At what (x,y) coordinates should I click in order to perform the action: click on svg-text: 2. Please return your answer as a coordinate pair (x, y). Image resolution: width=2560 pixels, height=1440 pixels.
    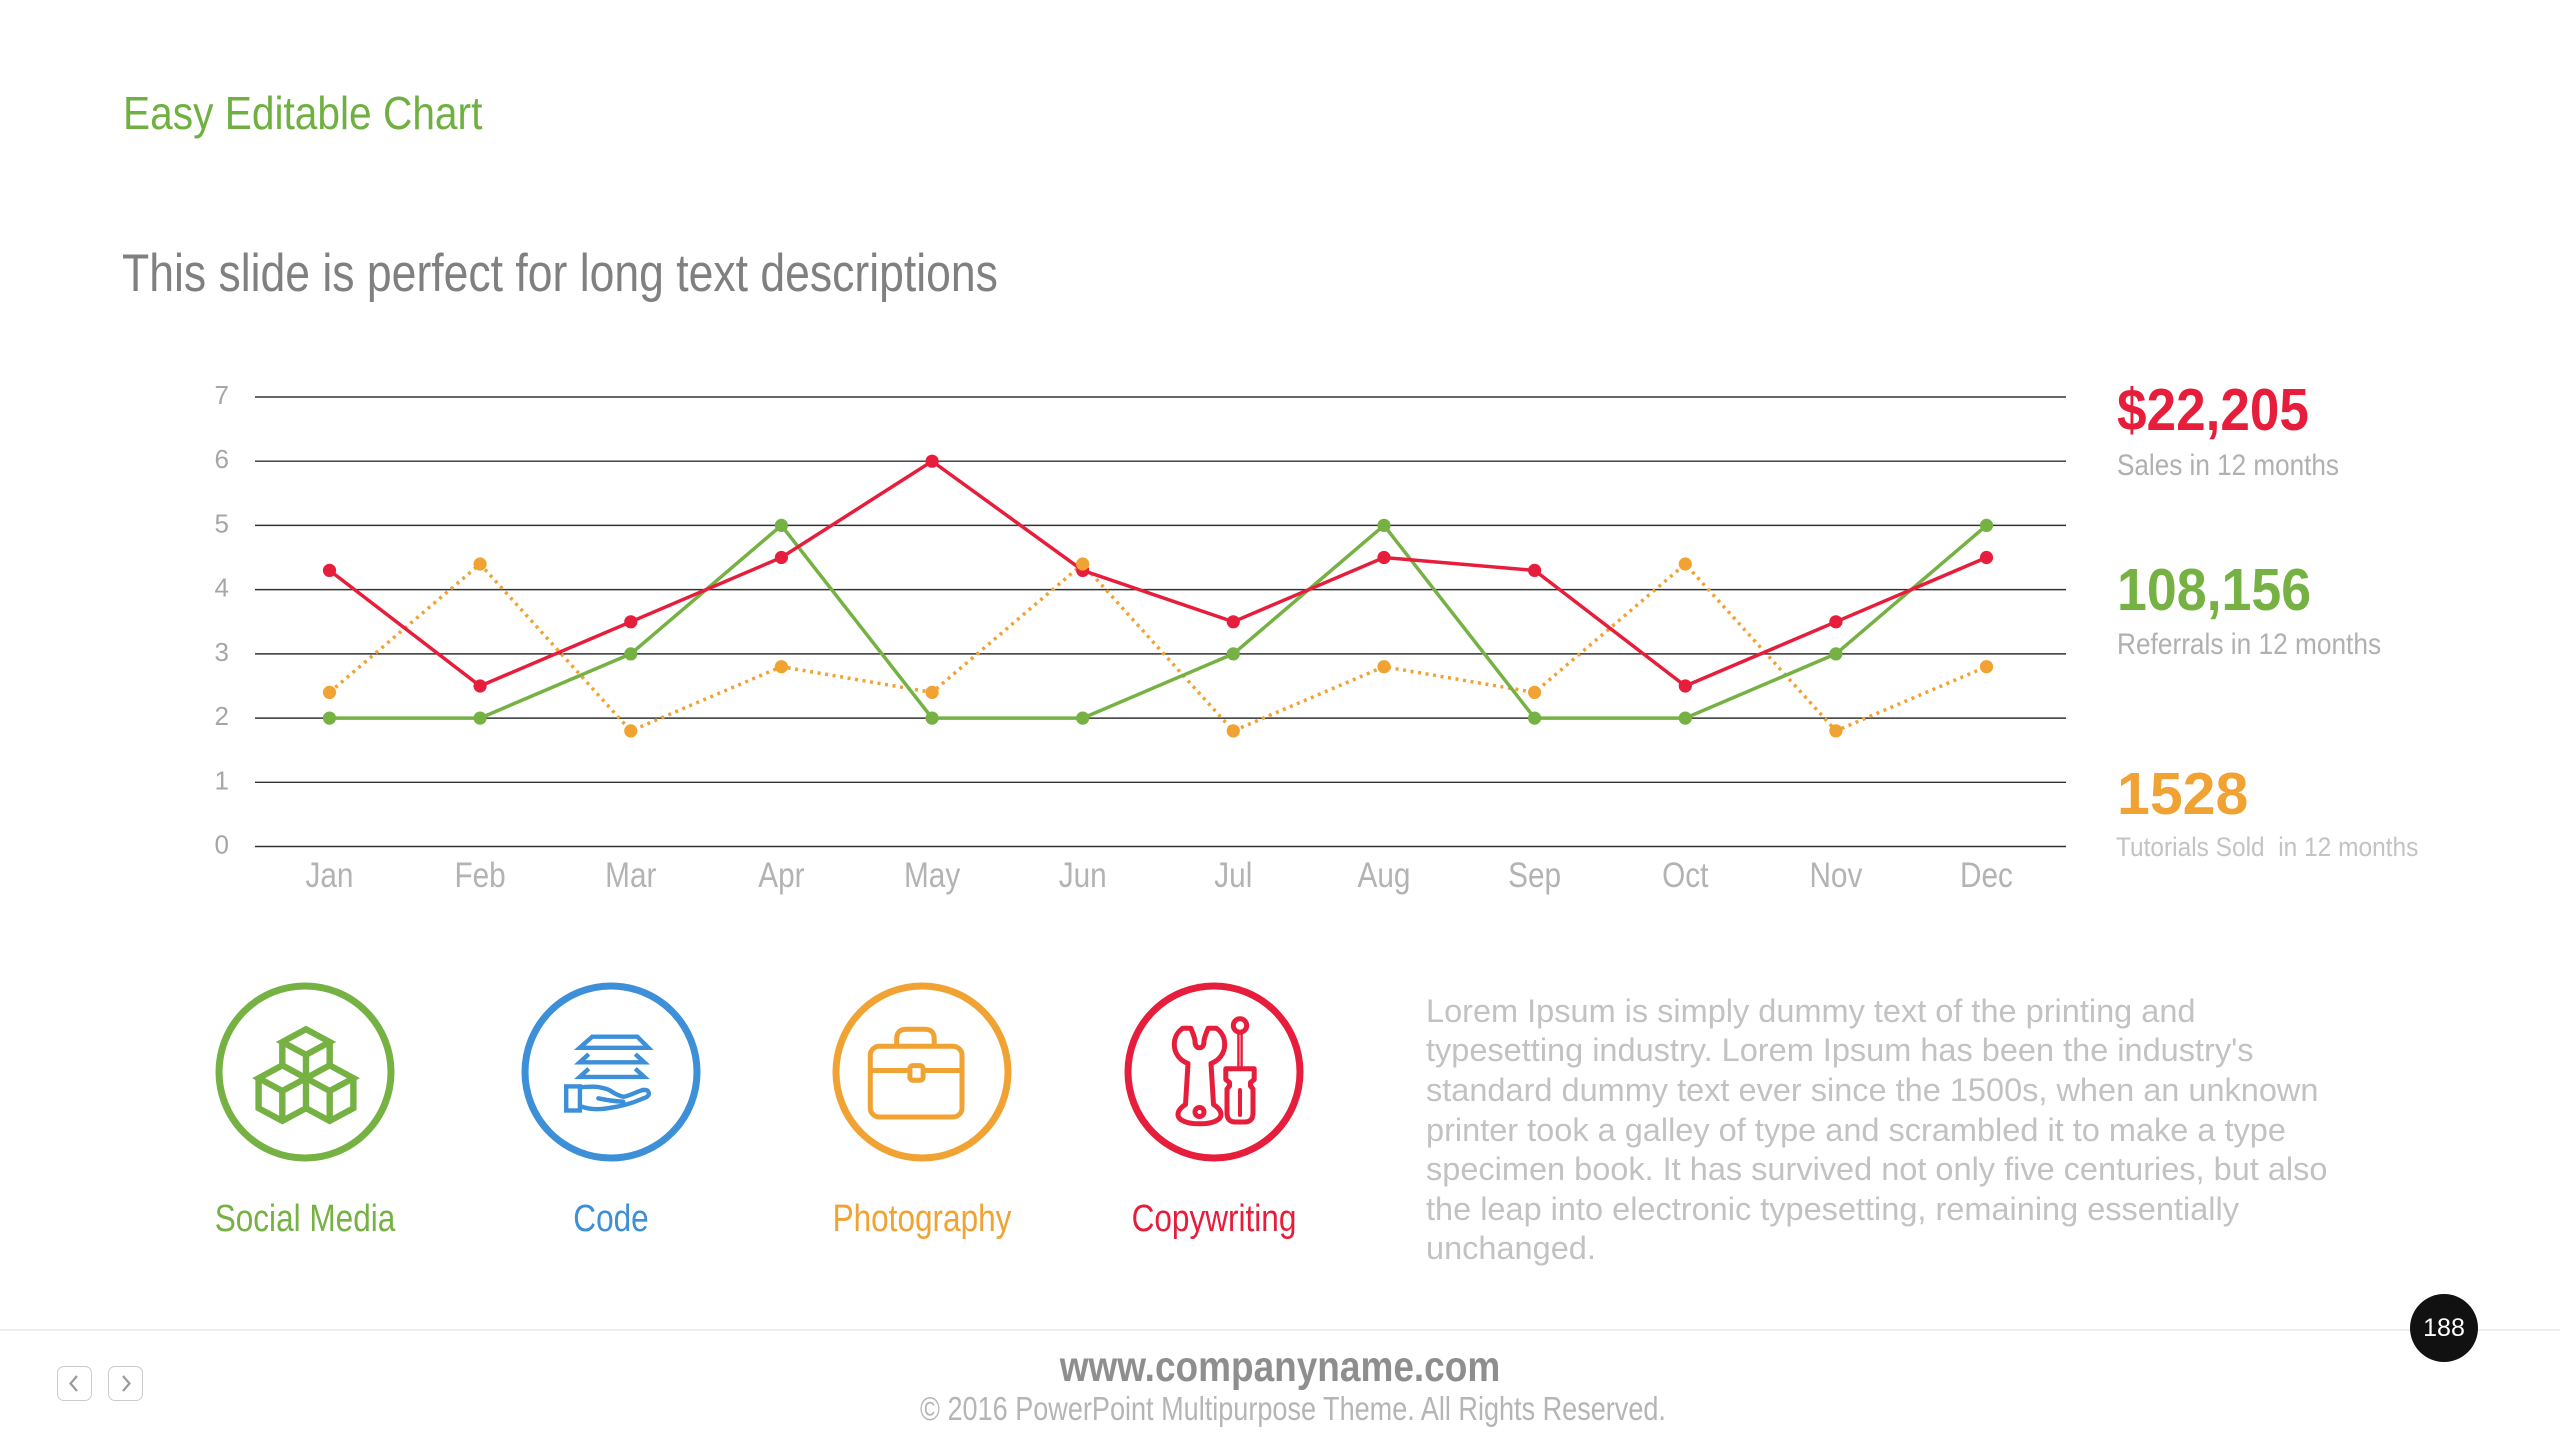
    Looking at the image, I should click on (222, 716).